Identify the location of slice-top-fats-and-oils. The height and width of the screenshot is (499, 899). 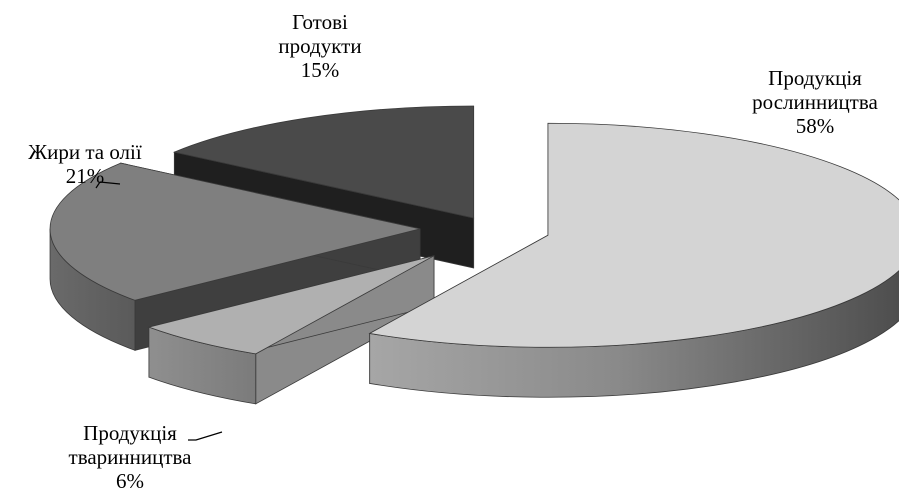
(235, 231).